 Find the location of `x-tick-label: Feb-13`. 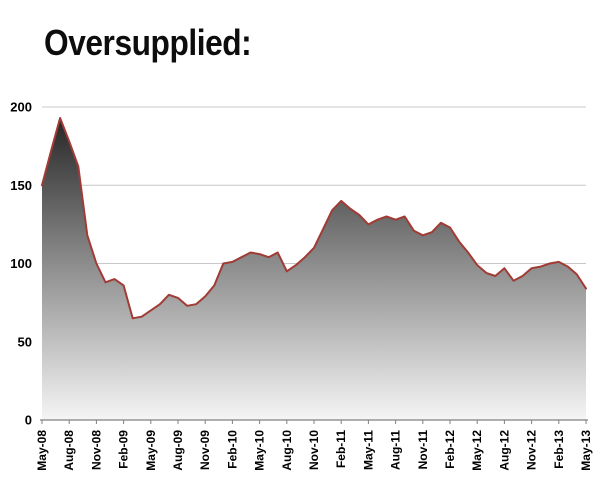

x-tick-label: Feb-13 is located at coordinates (559, 449).